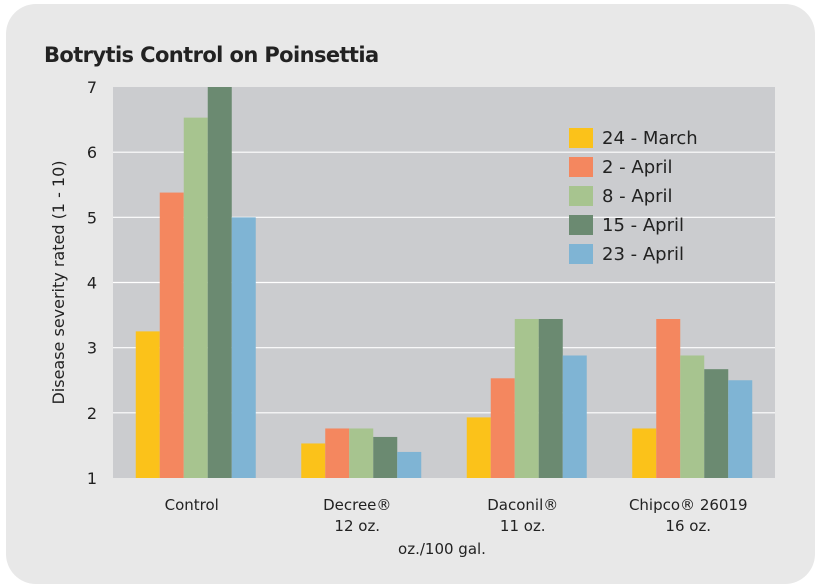 This screenshot has width=817, height=584. I want to click on legend-label: 24 - March, so click(650, 138).